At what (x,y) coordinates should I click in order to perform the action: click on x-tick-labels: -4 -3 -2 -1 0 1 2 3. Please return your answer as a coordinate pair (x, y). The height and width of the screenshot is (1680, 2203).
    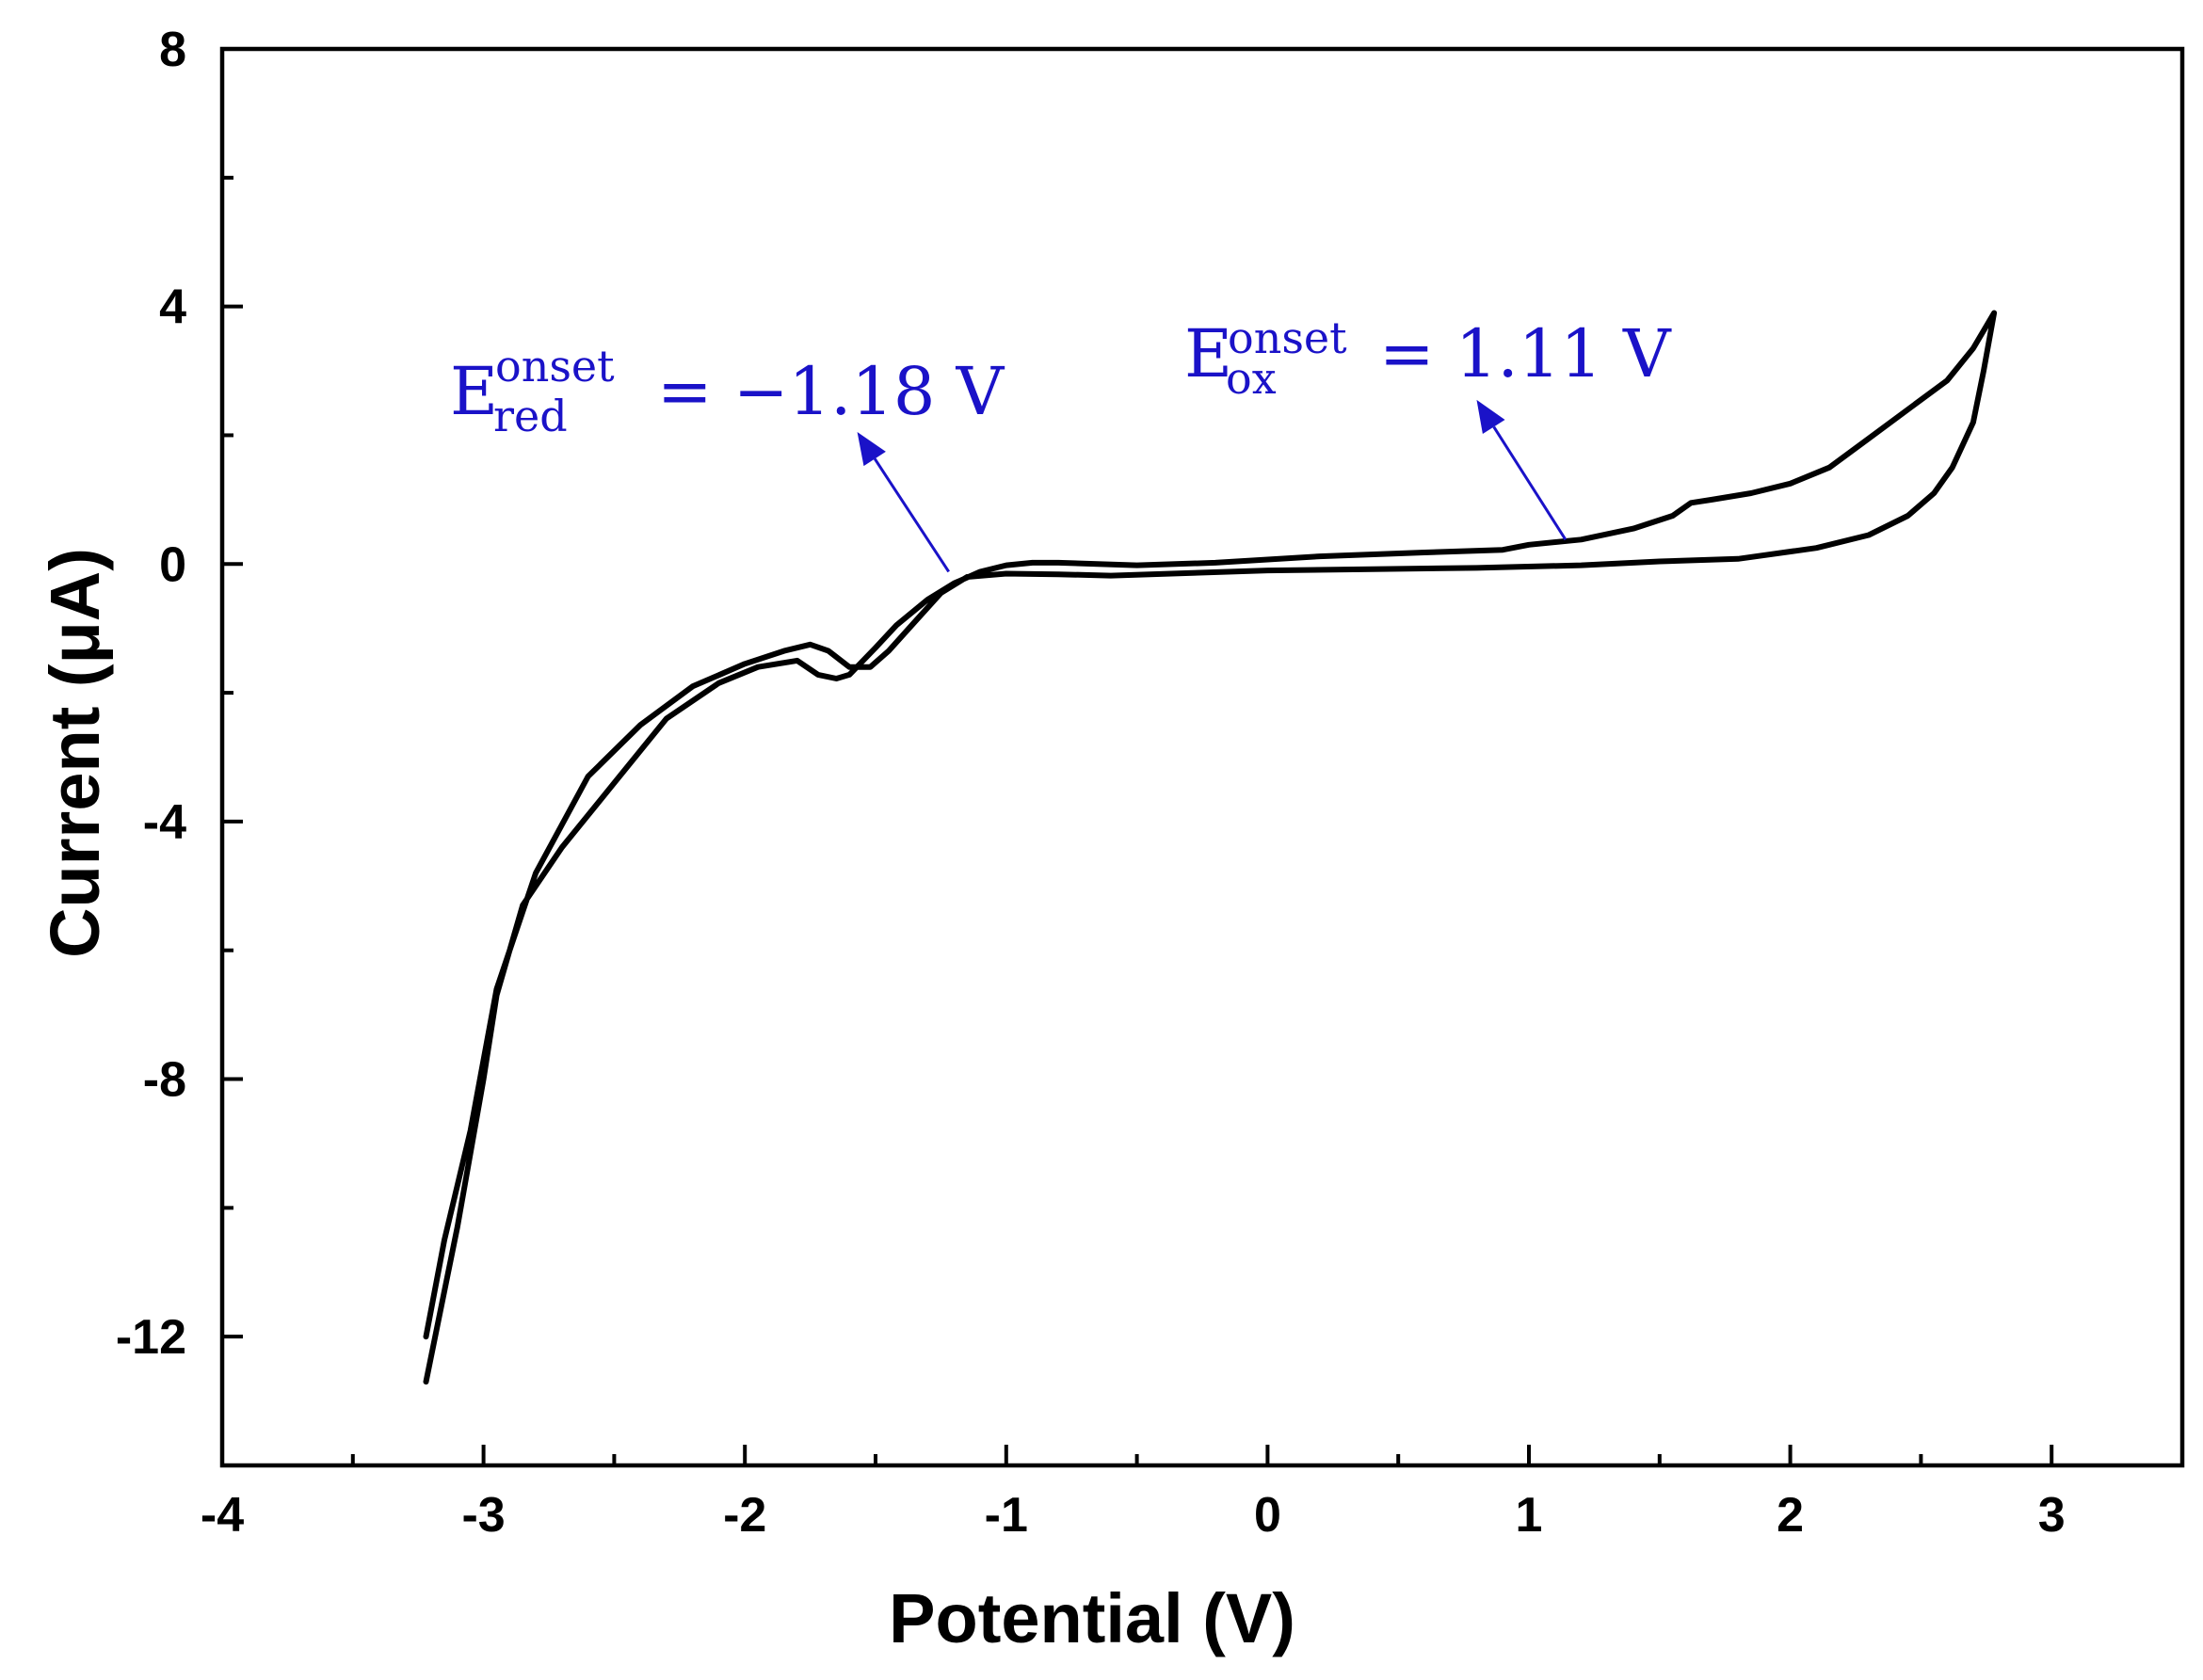
    Looking at the image, I should click on (1133, 1515).